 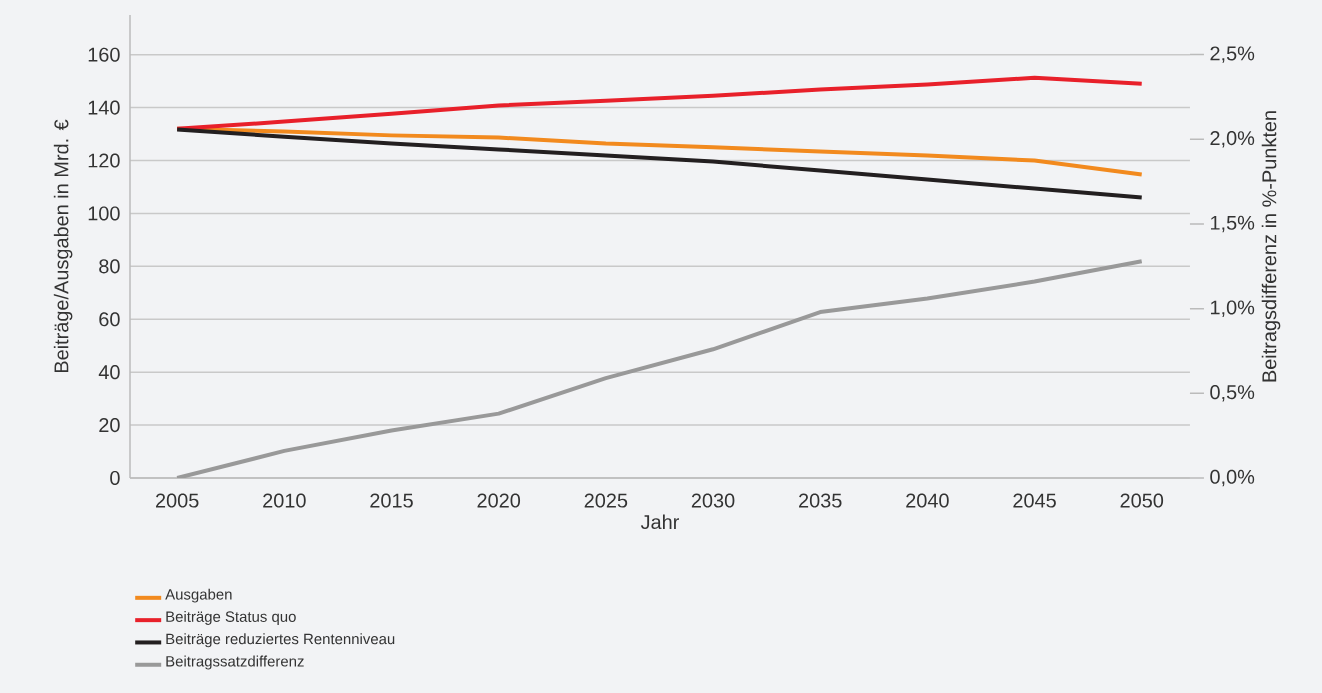 I want to click on legend-label: Ausgaben, so click(x=198, y=595).